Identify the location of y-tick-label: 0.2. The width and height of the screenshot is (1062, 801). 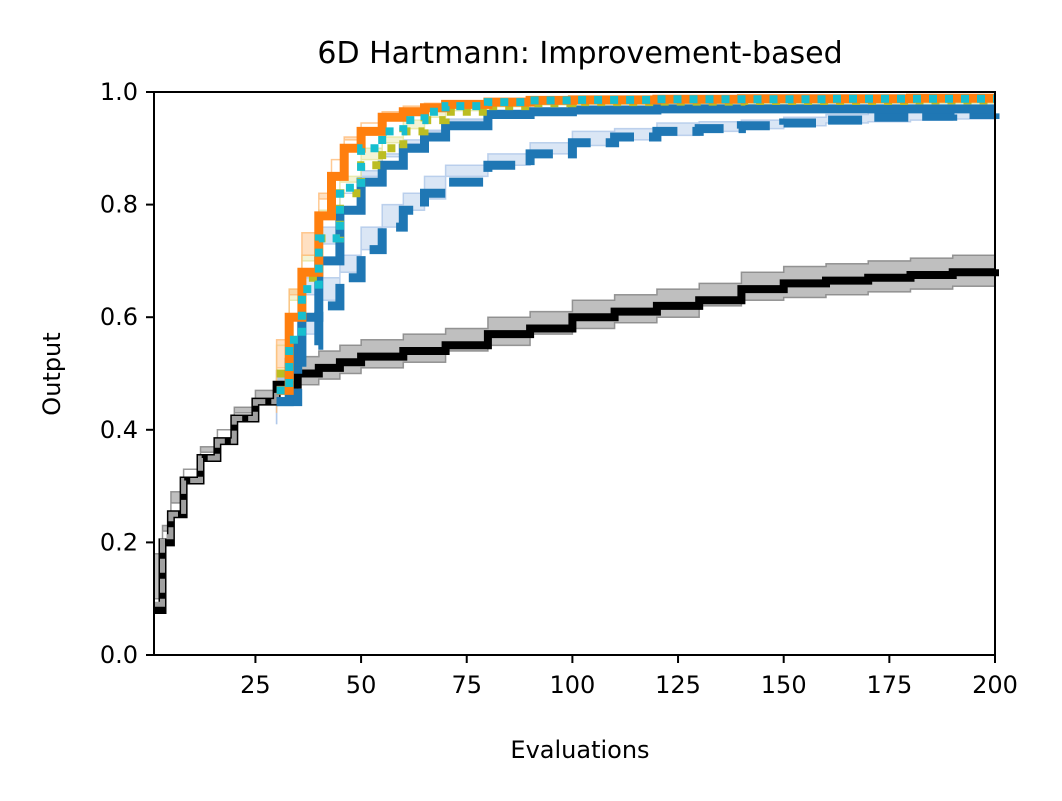
(119, 542).